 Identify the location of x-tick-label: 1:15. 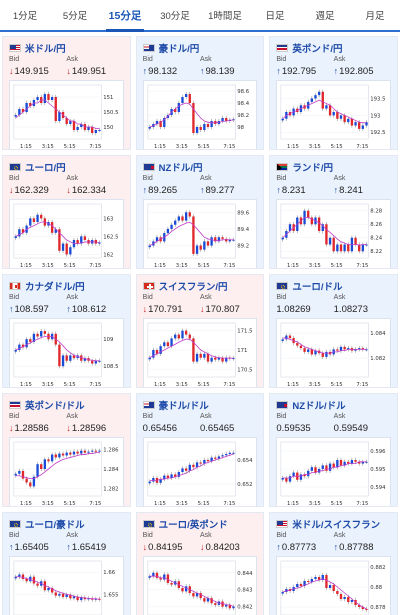
(26, 147).